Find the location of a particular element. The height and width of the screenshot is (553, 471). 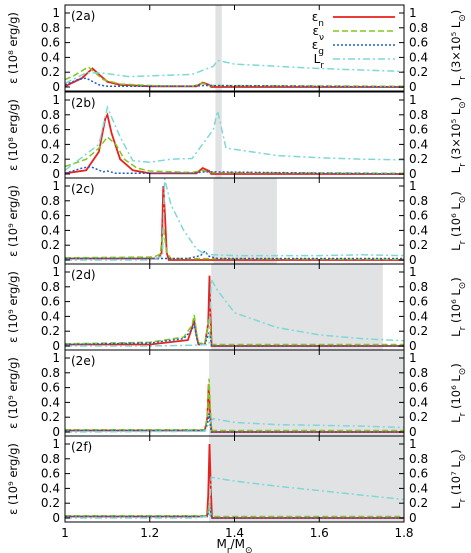

legend-label: εν is located at coordinates (318, 33).